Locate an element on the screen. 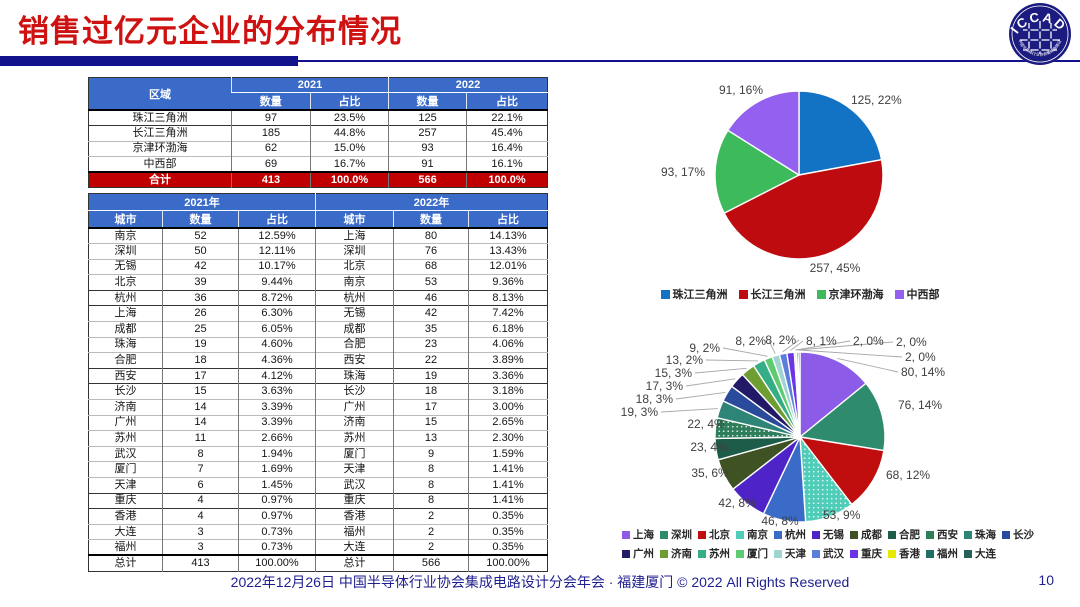 The width and height of the screenshot is (1080, 607). legend-label: 成都 is located at coordinates (871, 535).